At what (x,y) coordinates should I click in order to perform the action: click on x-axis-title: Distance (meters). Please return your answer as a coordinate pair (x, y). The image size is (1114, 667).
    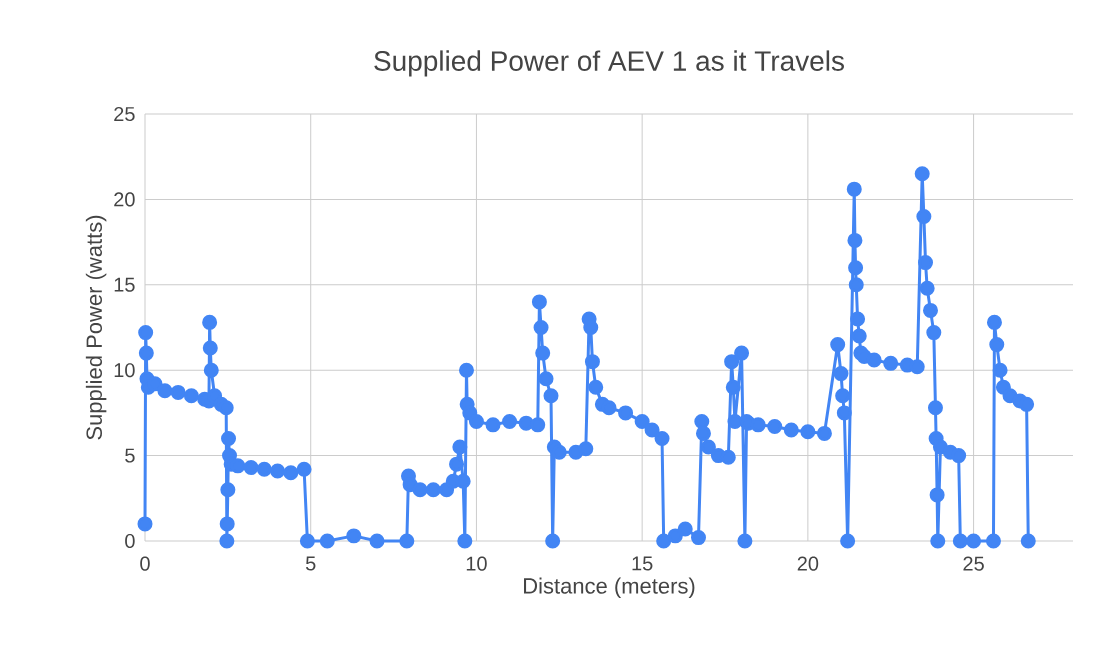
    Looking at the image, I should click on (609, 588).